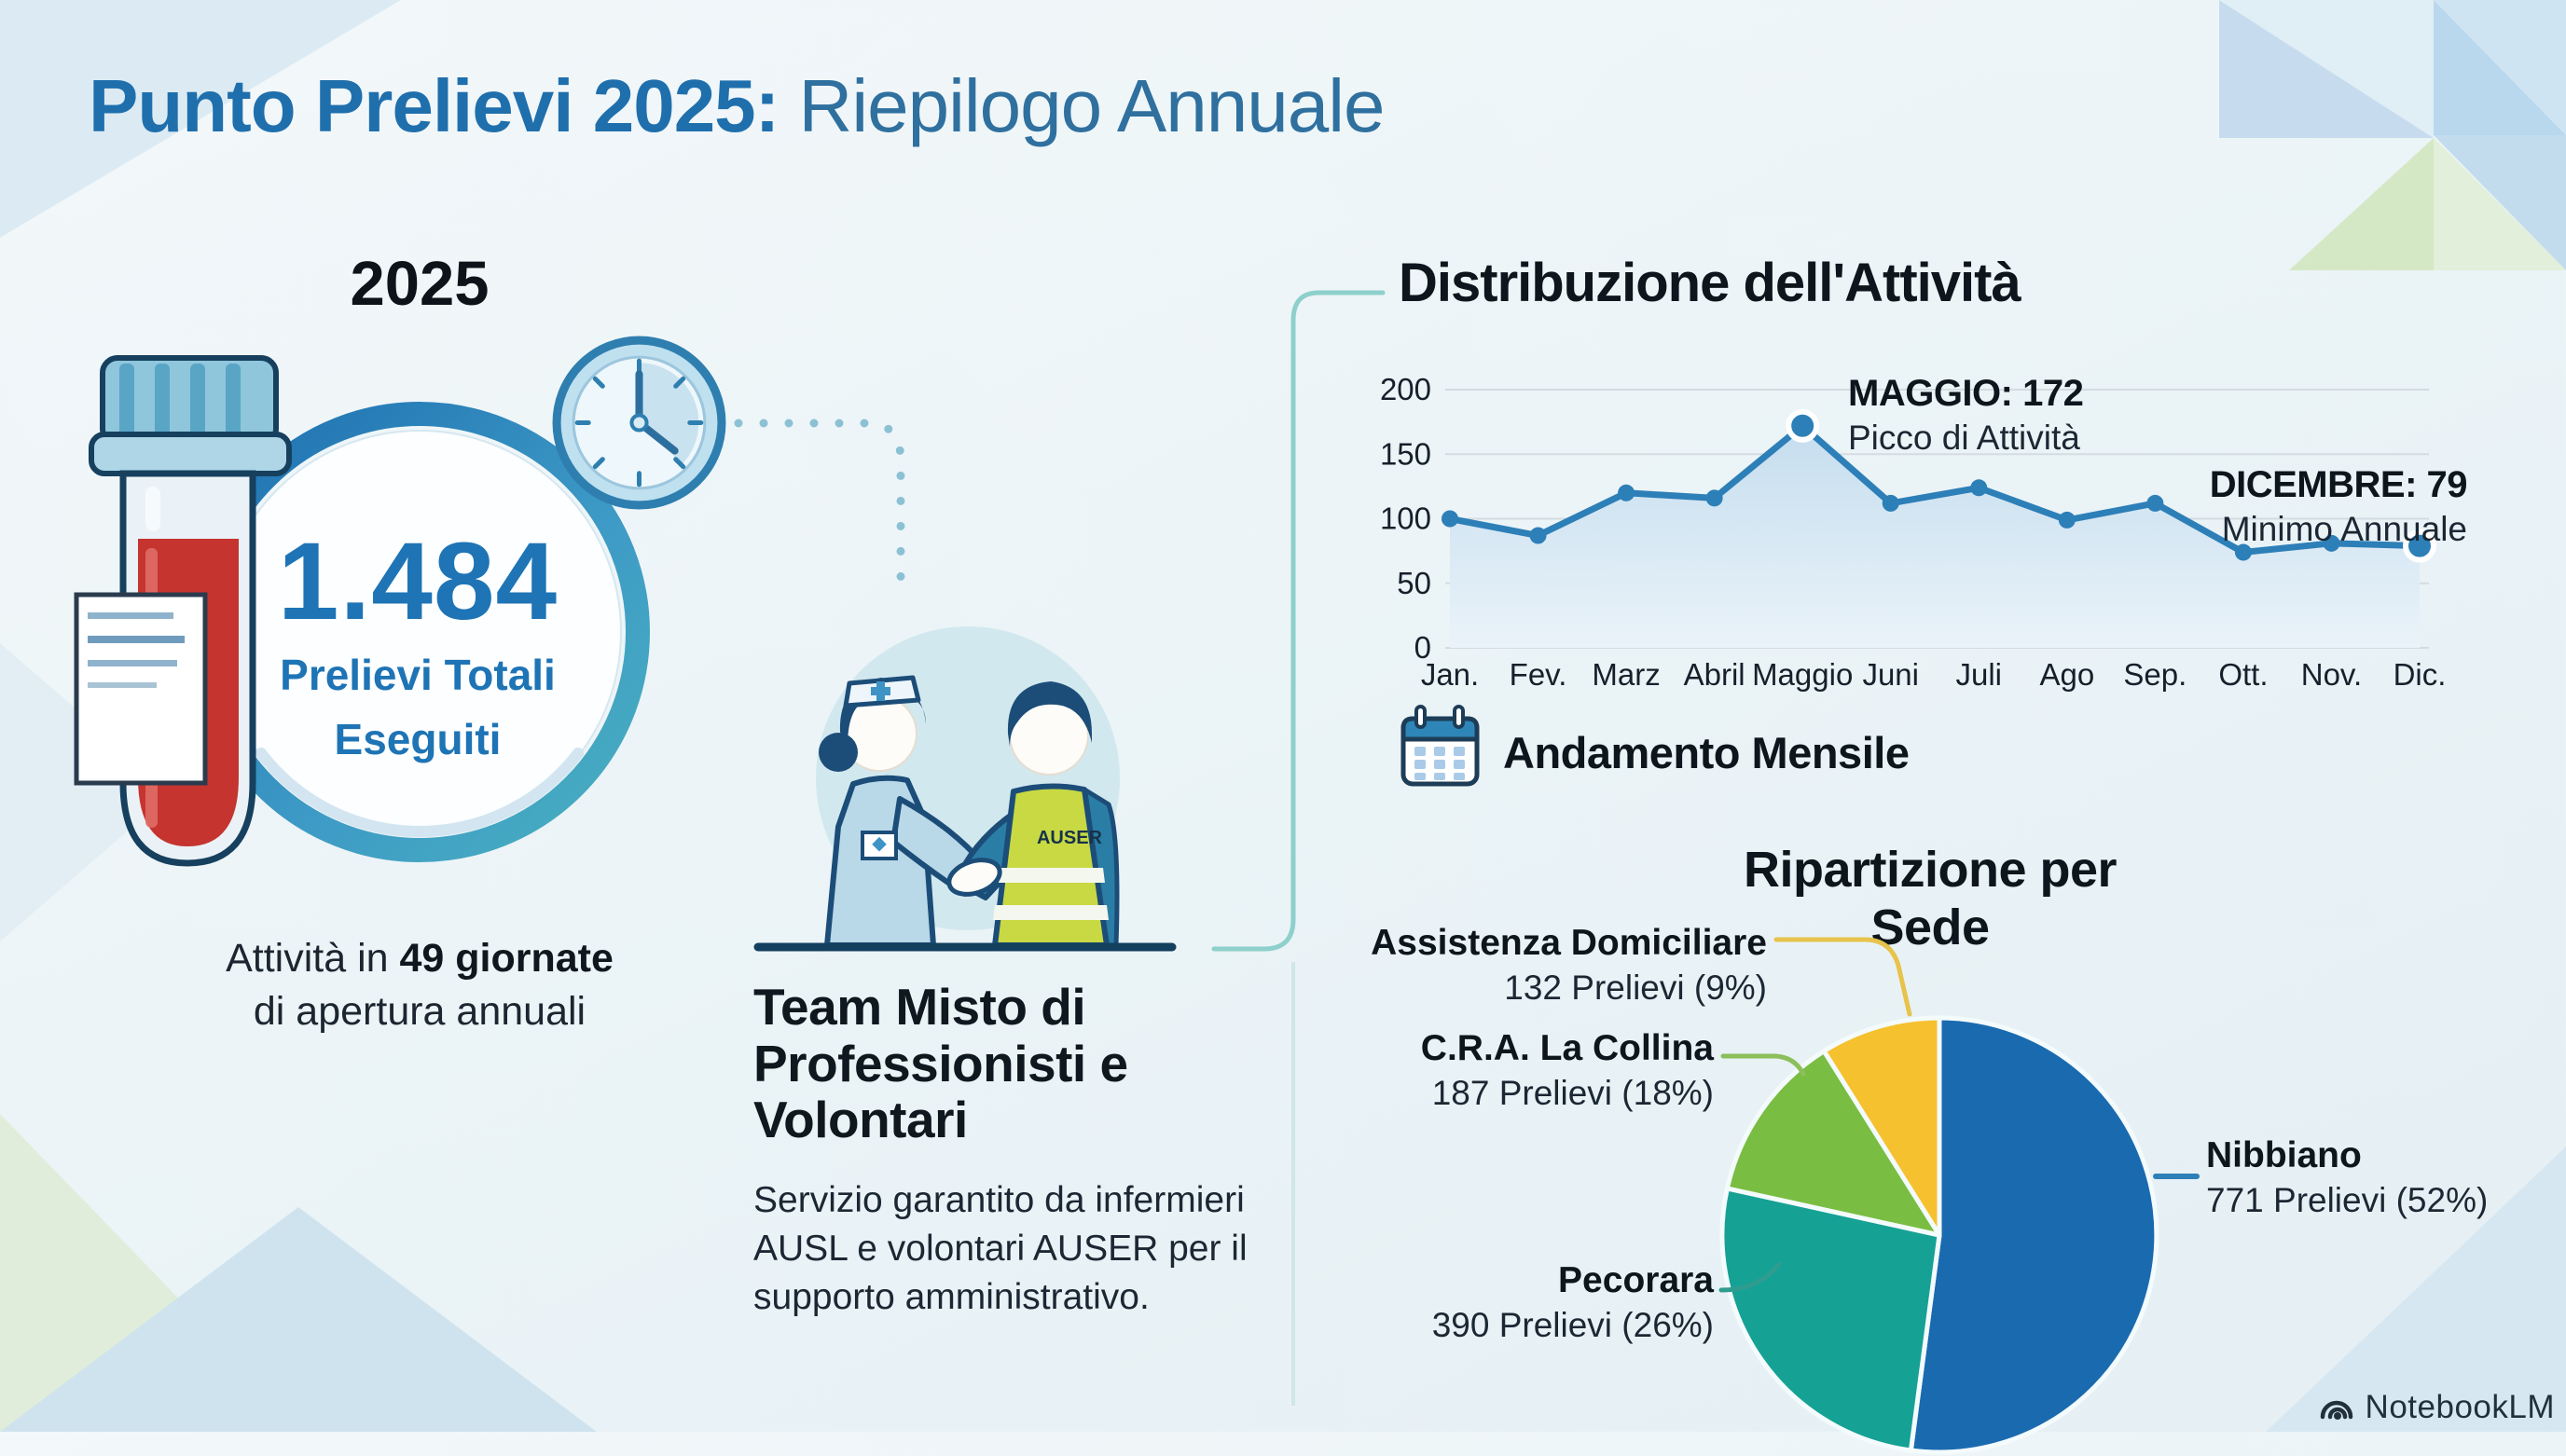 Image resolution: width=2566 pixels, height=1456 pixels. What do you see at coordinates (1966, 393) in the screenshot?
I see `annotation-peak-title: MAGGIO: 172` at bounding box center [1966, 393].